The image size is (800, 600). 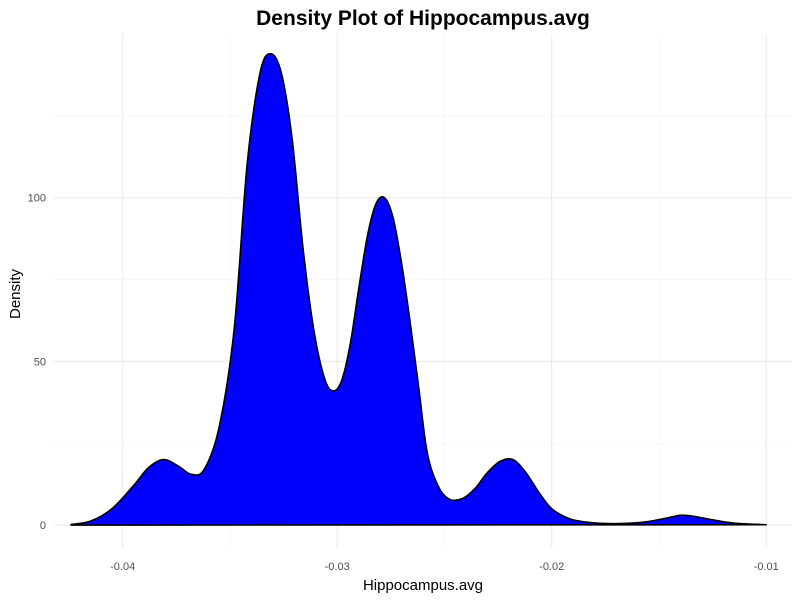 I want to click on y-axis-title: Density, so click(x=15, y=293).